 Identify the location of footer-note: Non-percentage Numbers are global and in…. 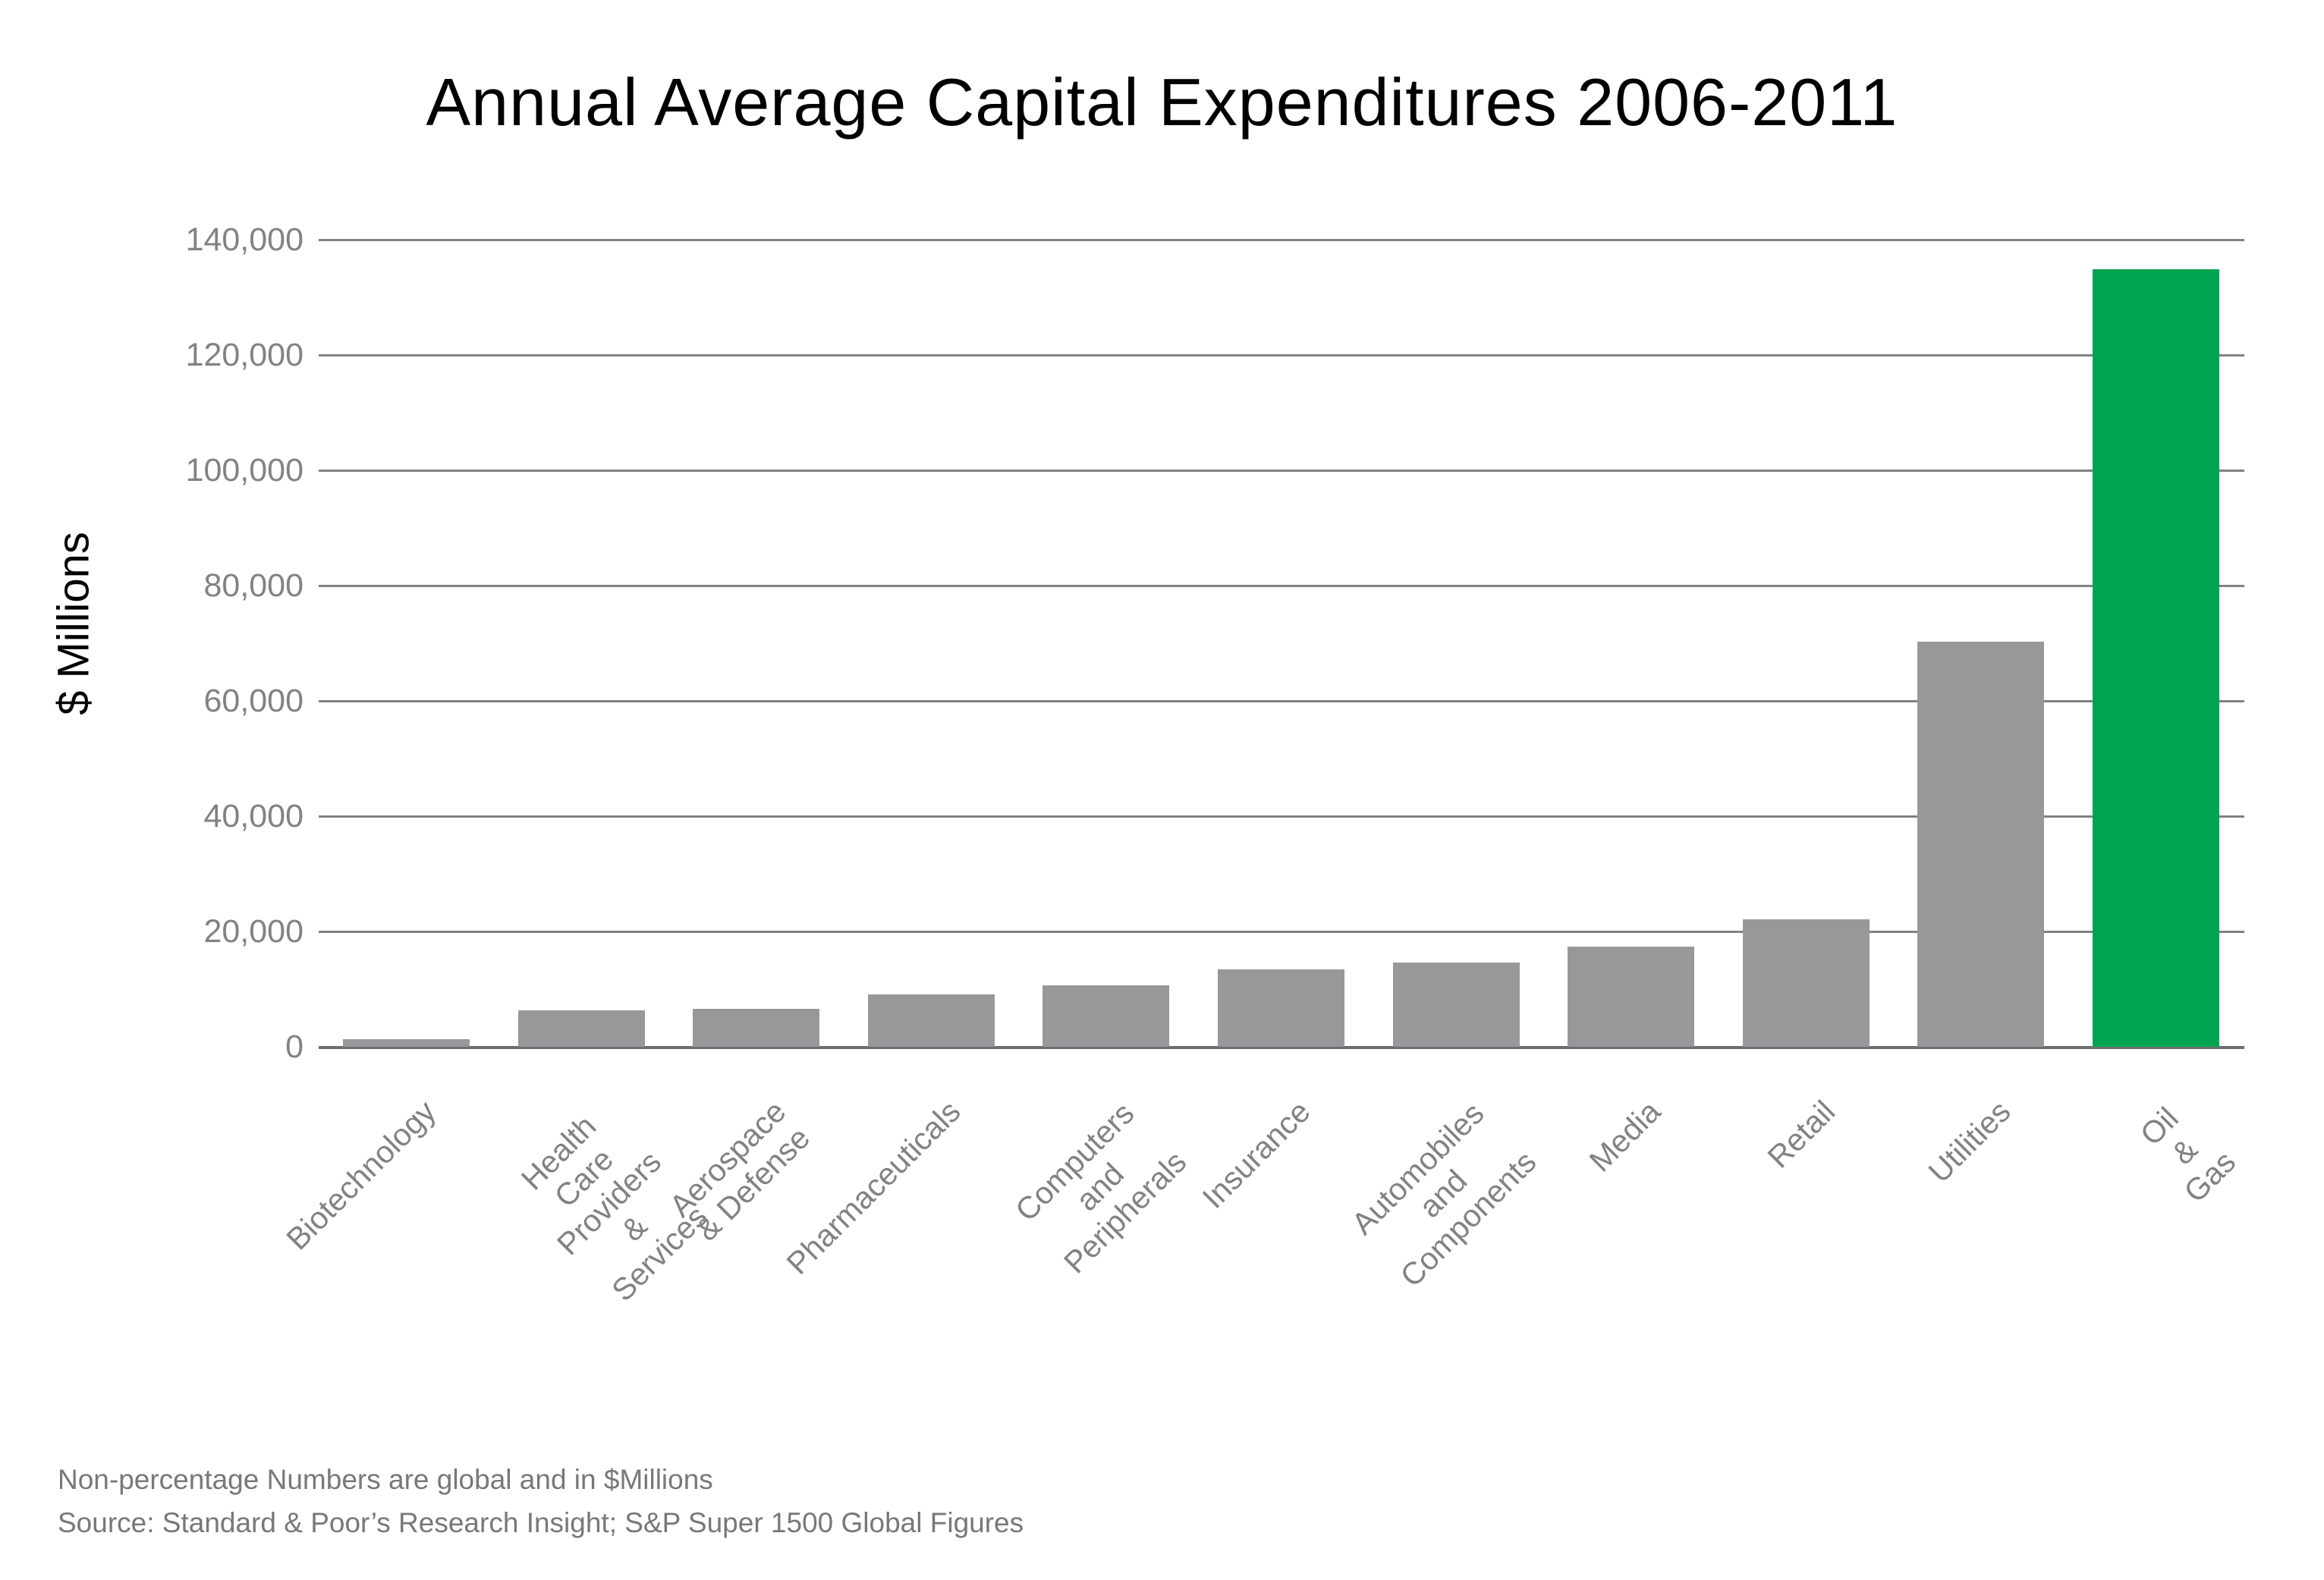
(385, 1479).